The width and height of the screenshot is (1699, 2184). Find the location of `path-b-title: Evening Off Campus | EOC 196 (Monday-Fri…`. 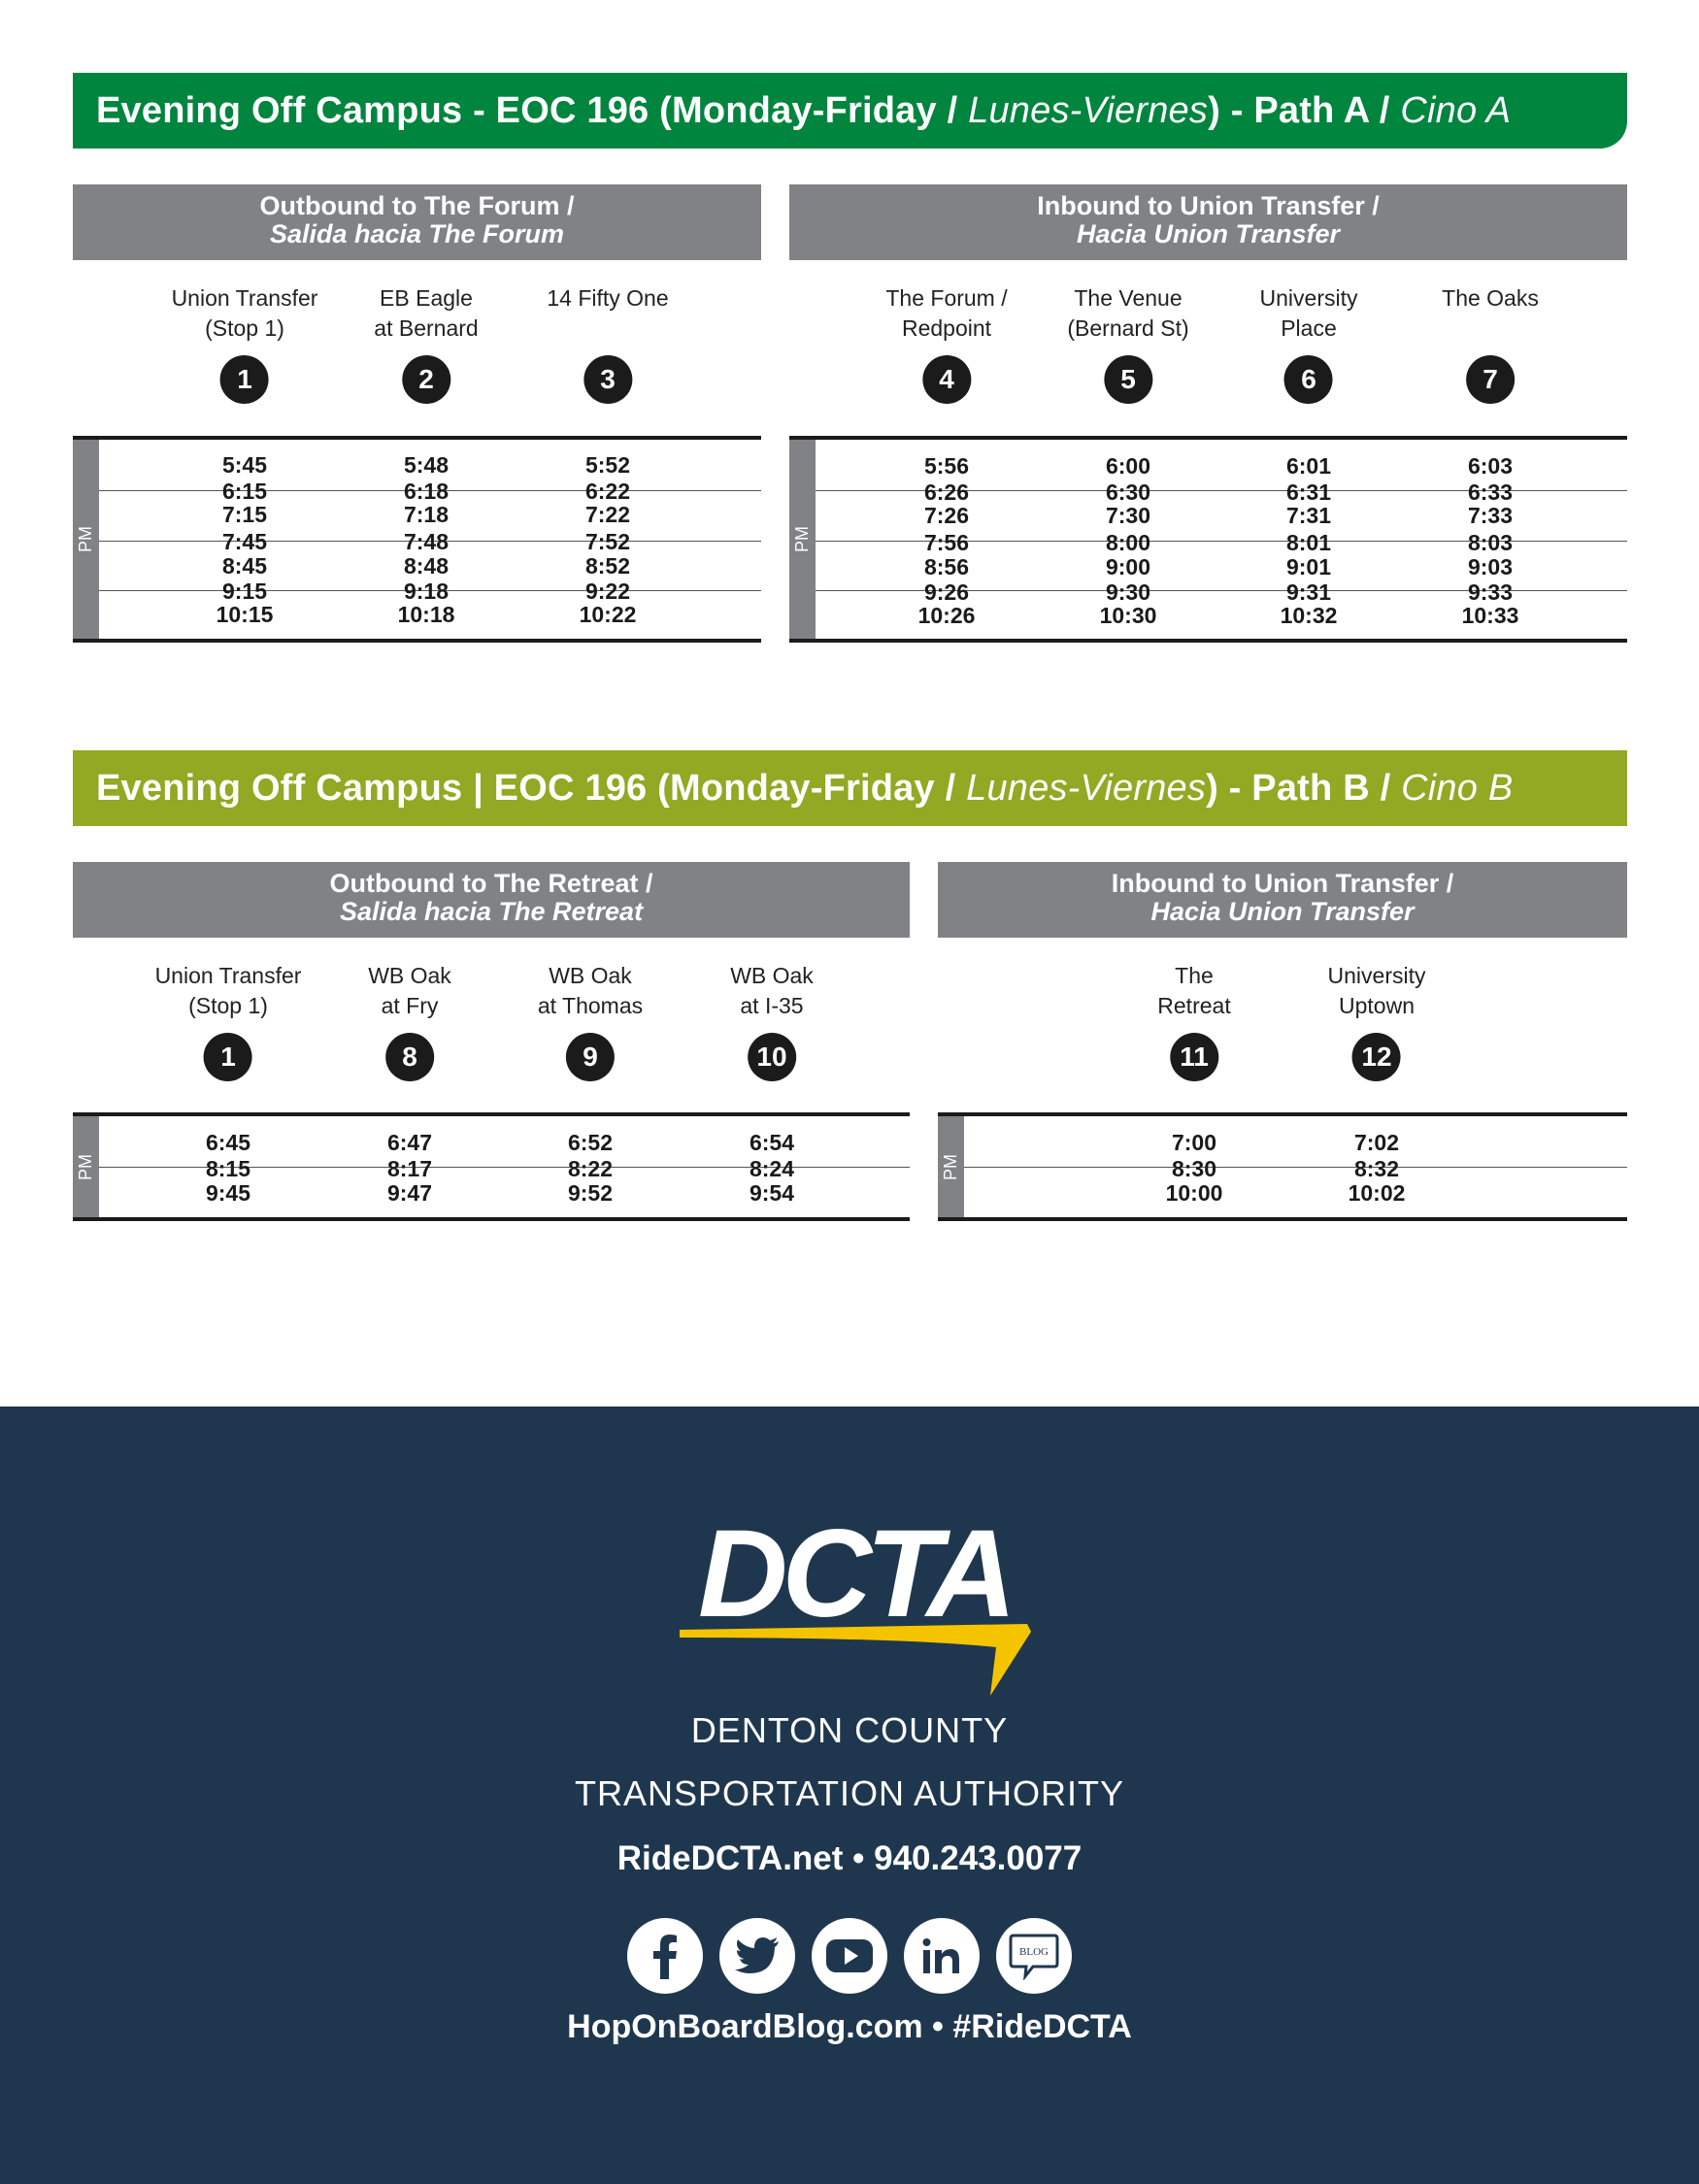

path-b-title: Evening Off Campus | EOC 196 (Monday-Fri… is located at coordinates (526, 788).